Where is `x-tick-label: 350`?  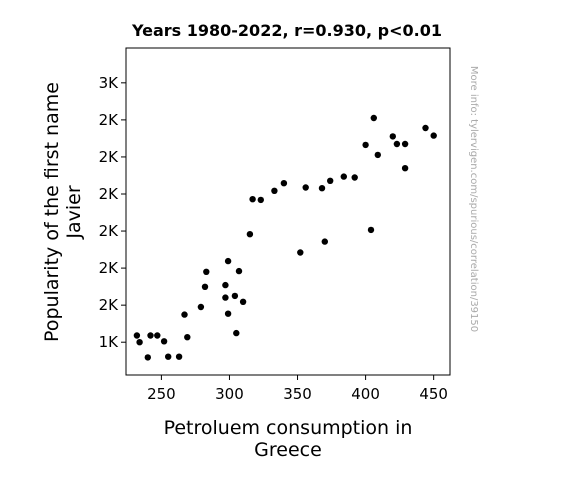 x-tick-label: 350 is located at coordinates (297, 394).